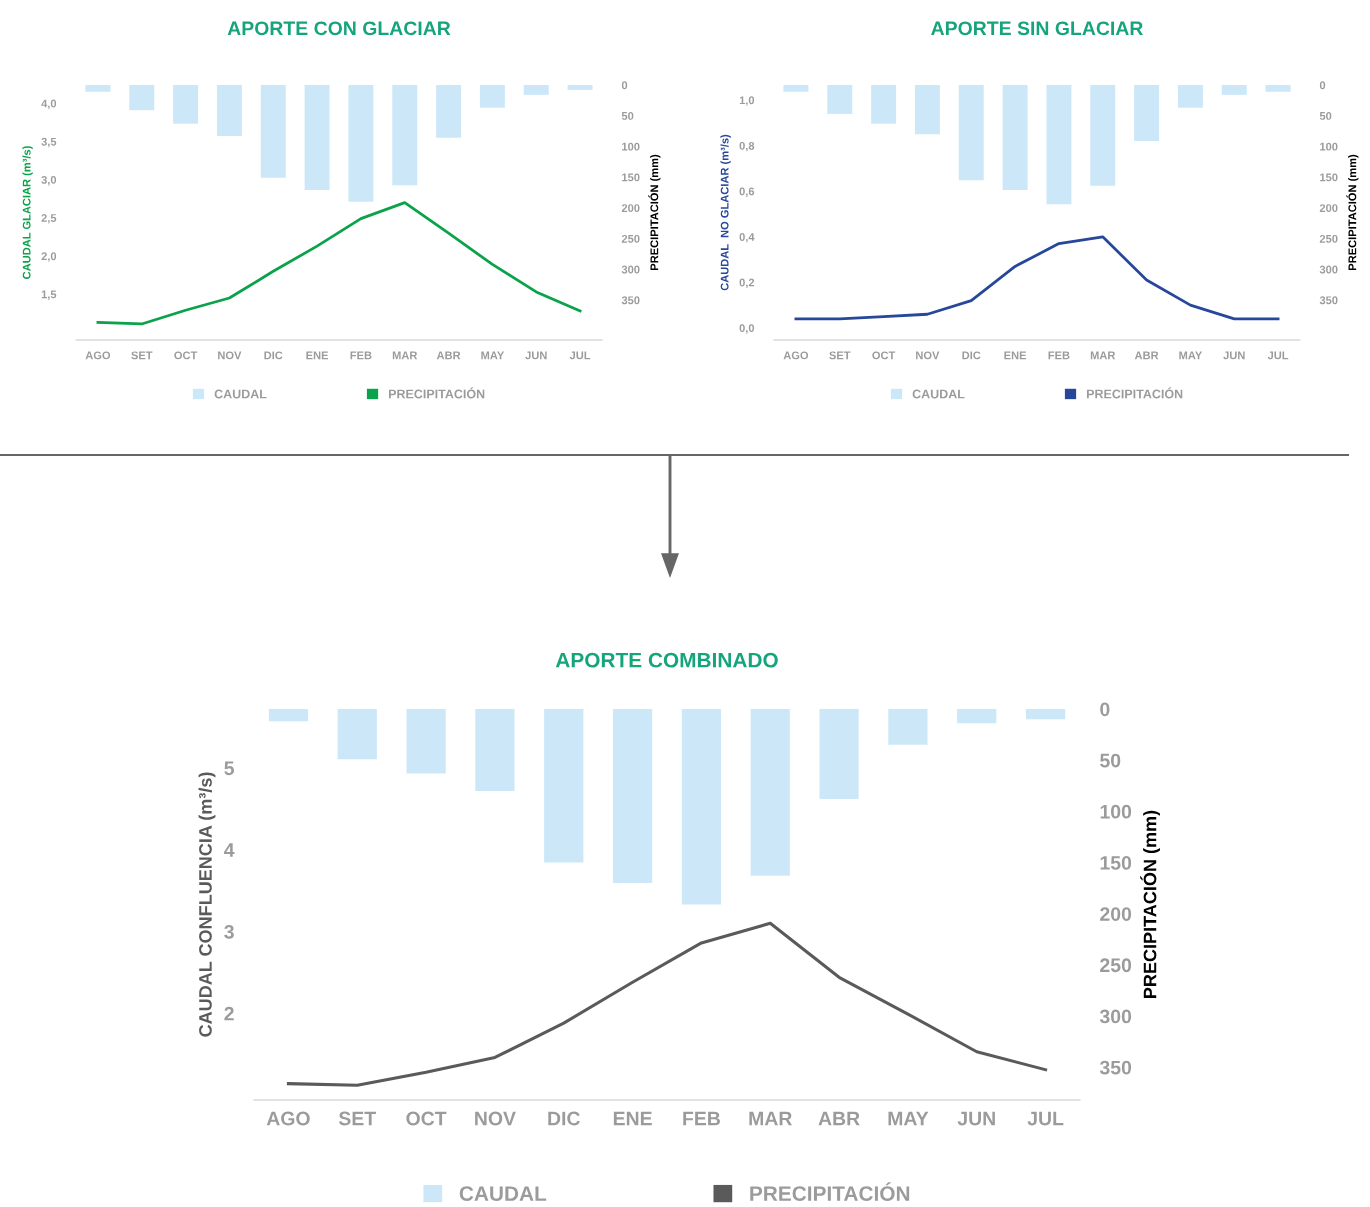  What do you see at coordinates (339, 28) in the screenshot?
I see `chart-title: APORTE CON GLACIAR` at bounding box center [339, 28].